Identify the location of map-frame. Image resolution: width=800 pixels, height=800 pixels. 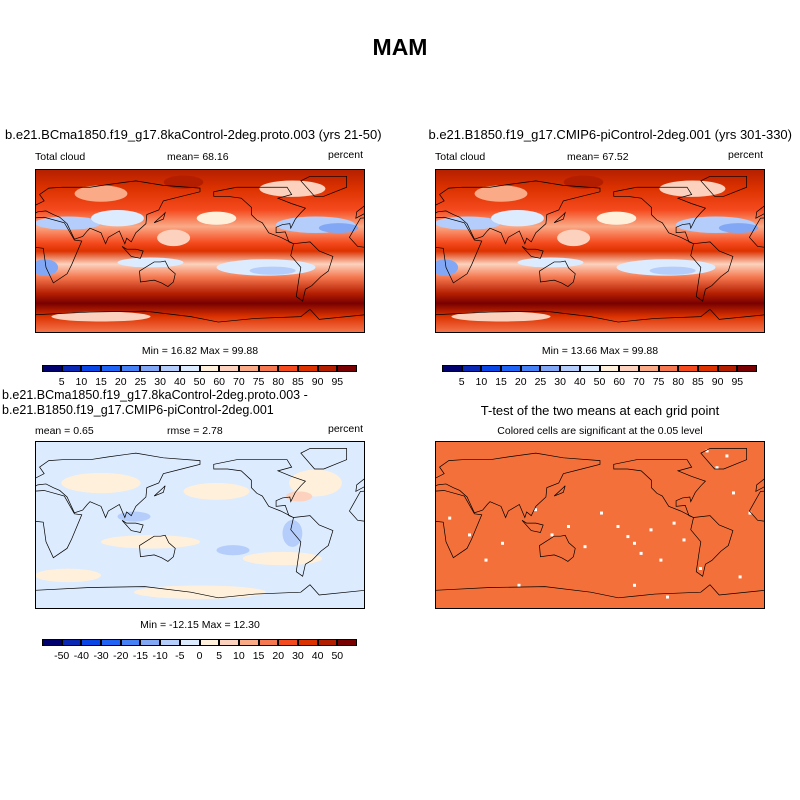
(200, 251).